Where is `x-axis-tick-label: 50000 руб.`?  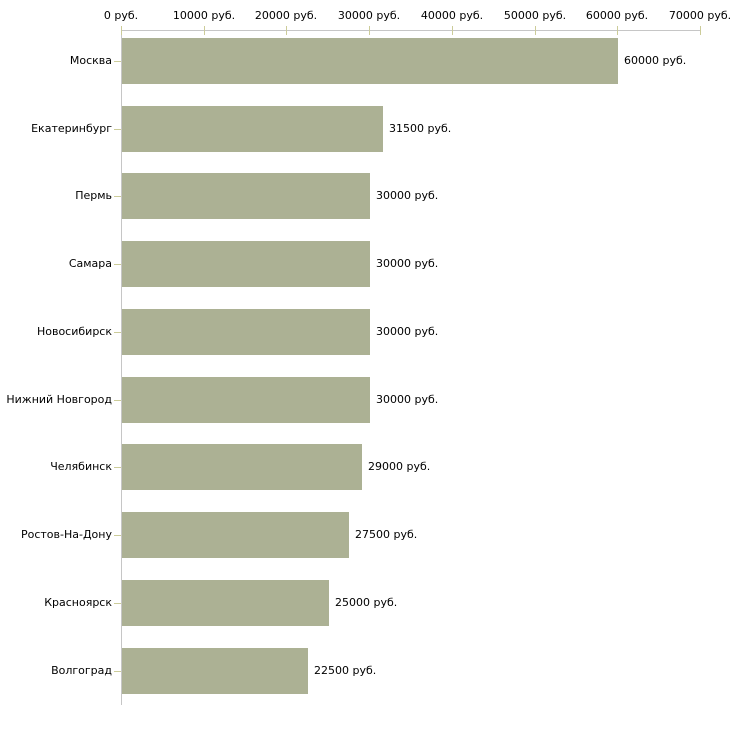 x-axis-tick-label: 50000 руб. is located at coordinates (535, 15).